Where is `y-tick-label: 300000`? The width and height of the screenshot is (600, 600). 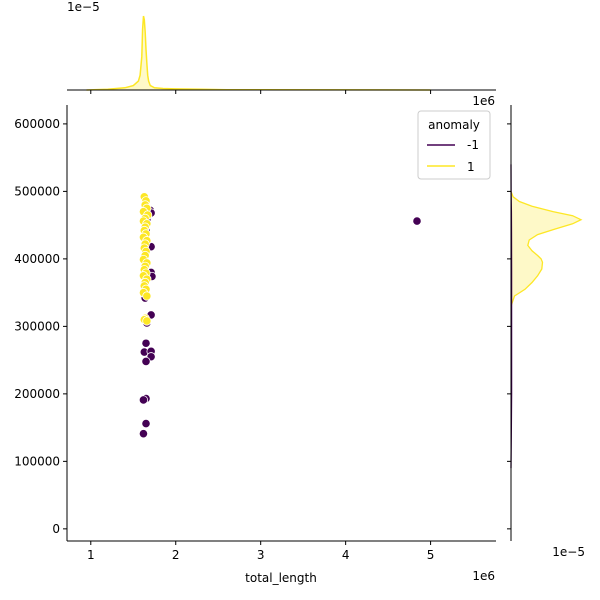
y-tick-label: 300000 is located at coordinates (37, 326).